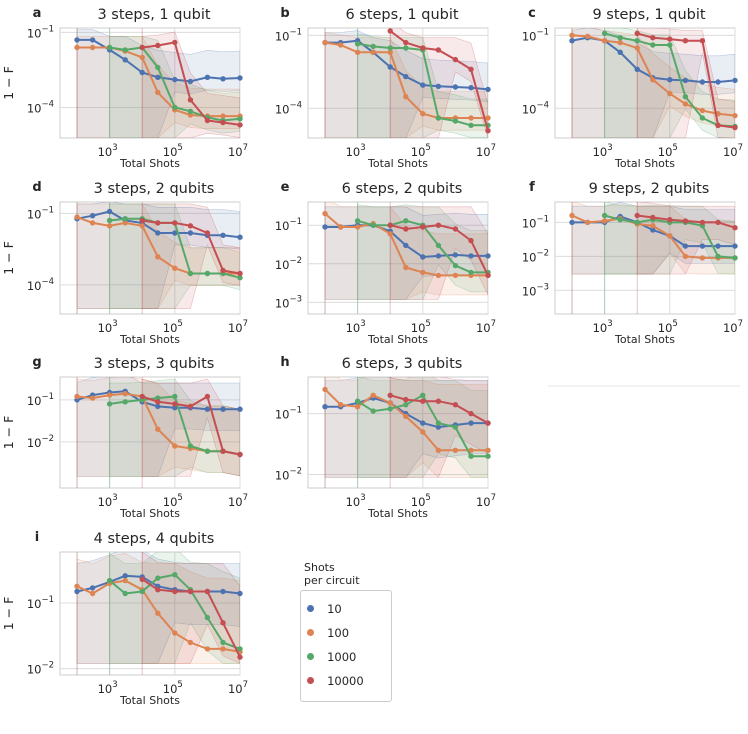 This screenshot has width=748, height=734. What do you see at coordinates (334, 608) in the screenshot?
I see `legend-label-10: 10` at bounding box center [334, 608].